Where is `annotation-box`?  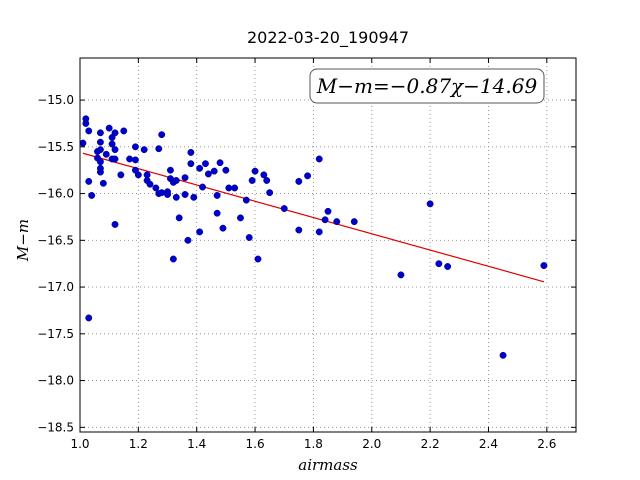
annotation-box is located at coordinates (427, 86).